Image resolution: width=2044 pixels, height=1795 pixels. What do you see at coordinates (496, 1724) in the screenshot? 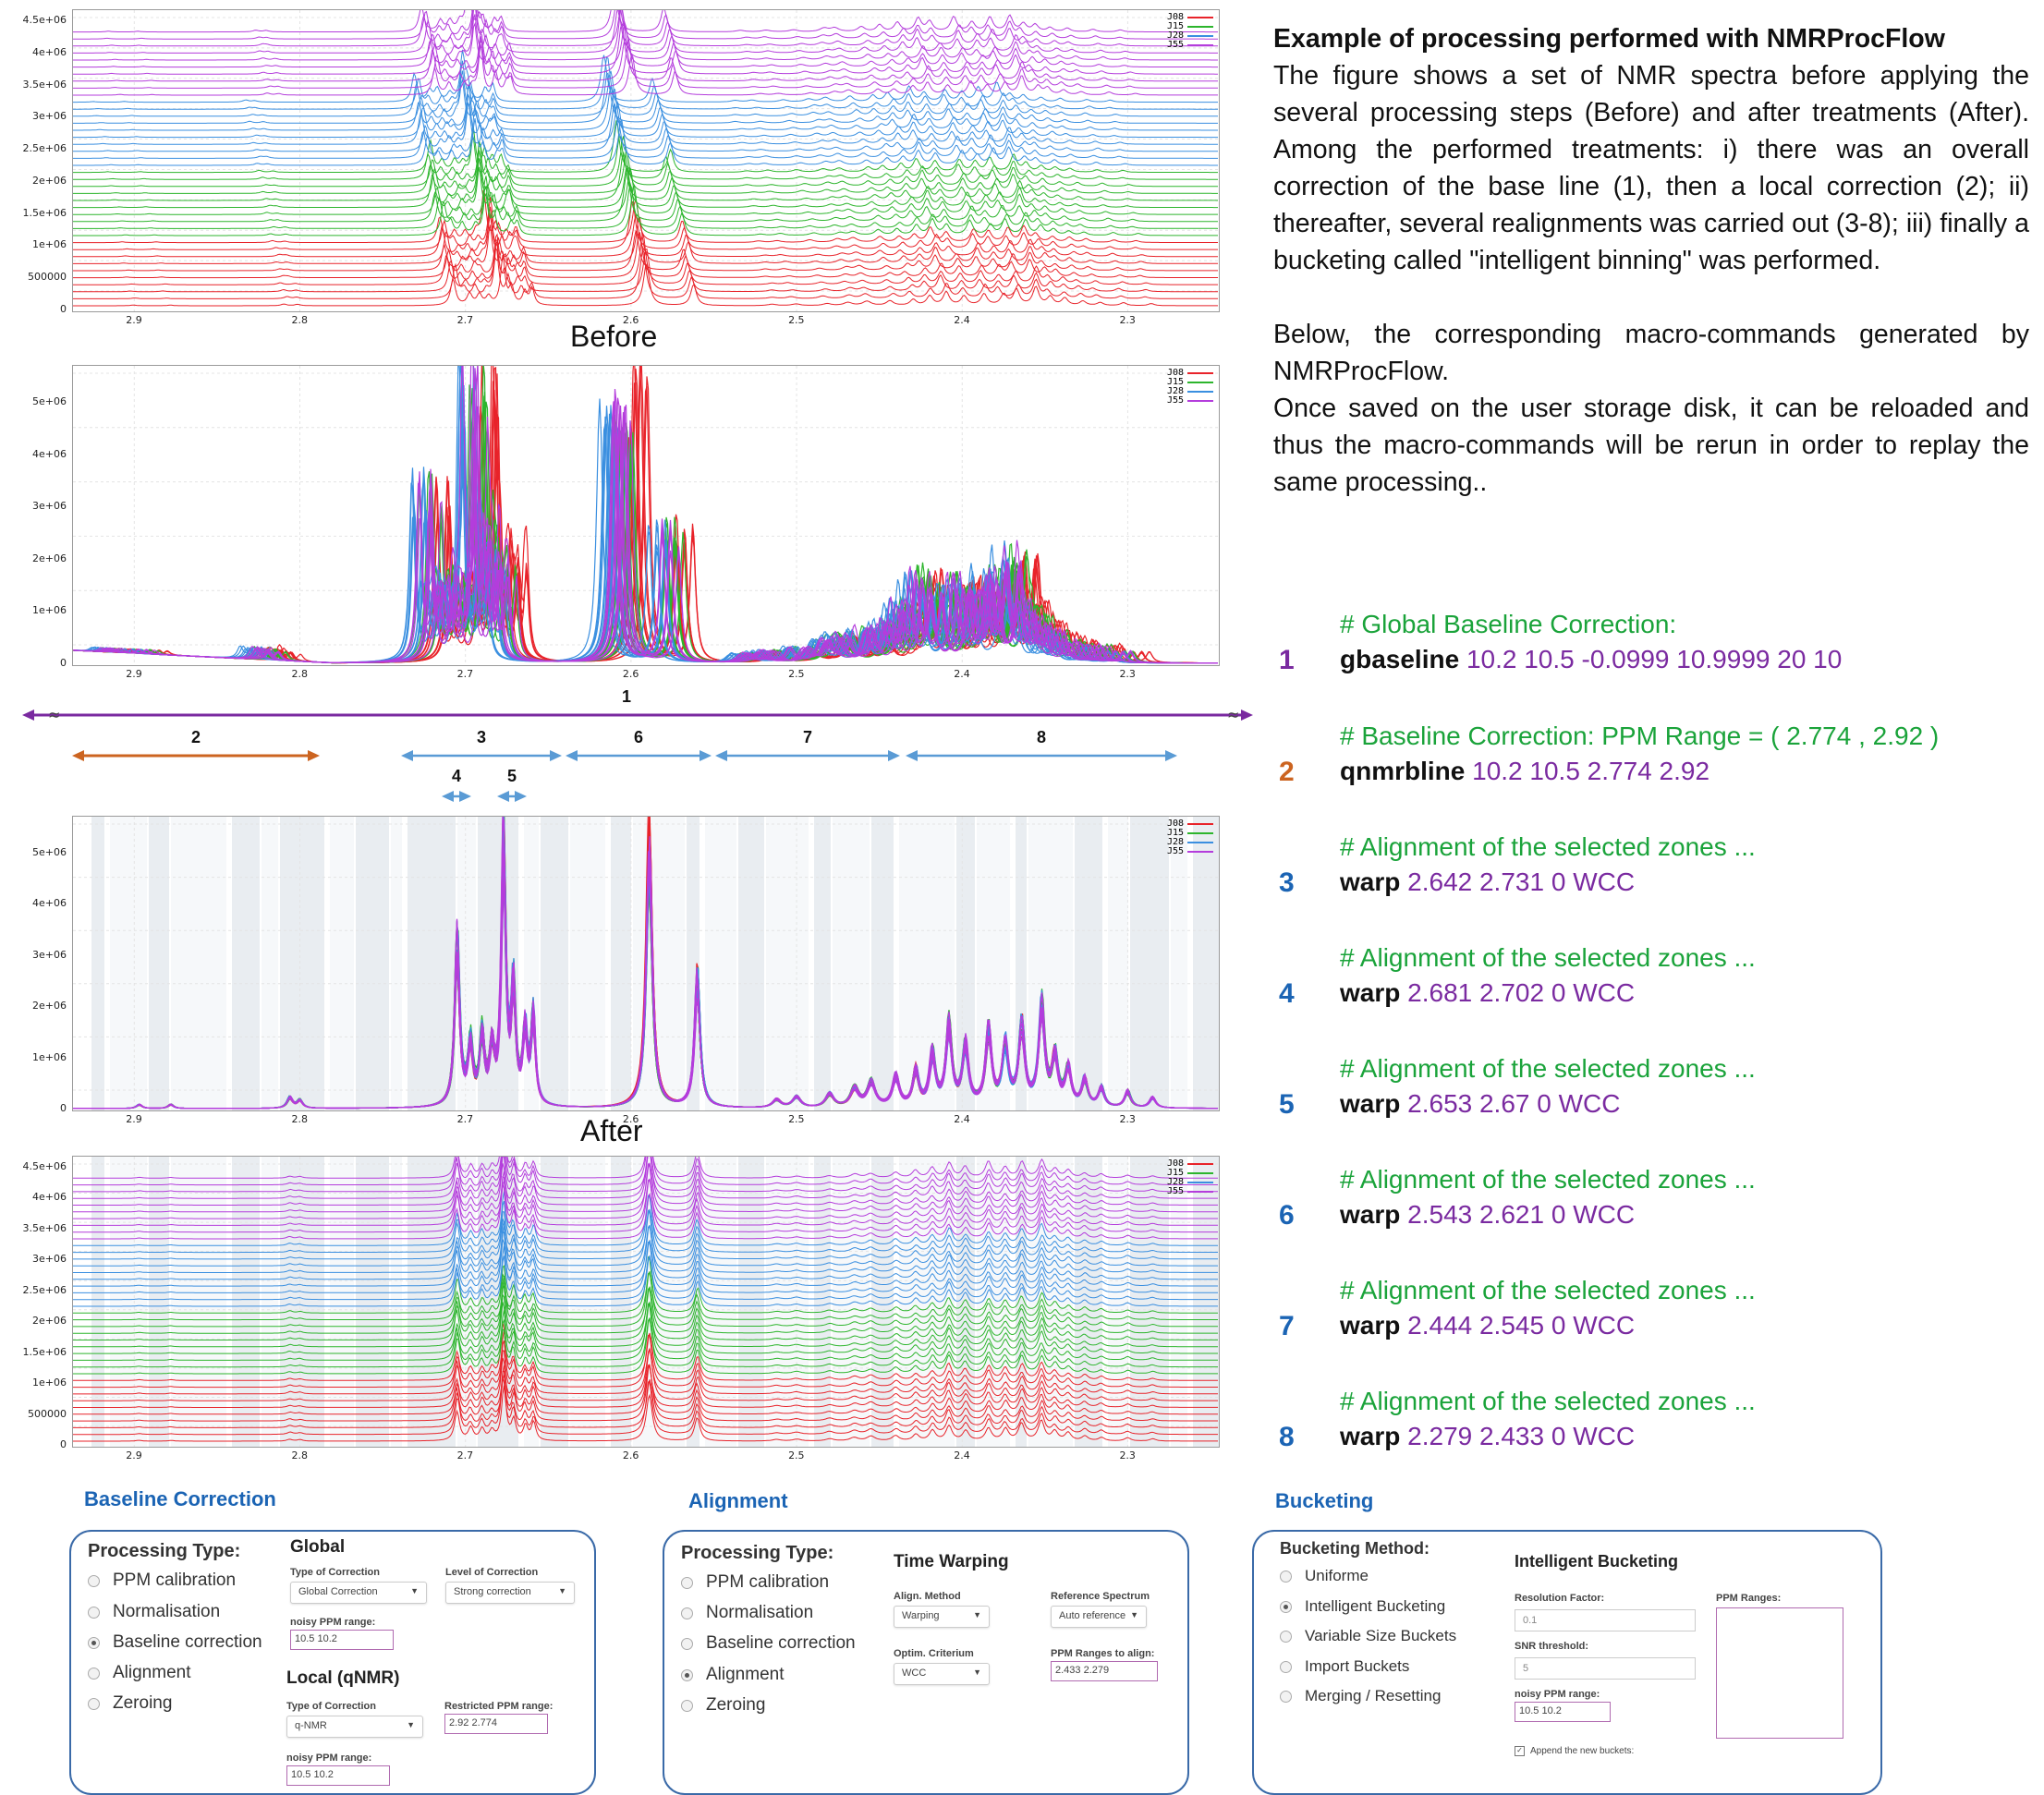
I see `restricted-ppm-range-input: 2.92 2.774` at bounding box center [496, 1724].